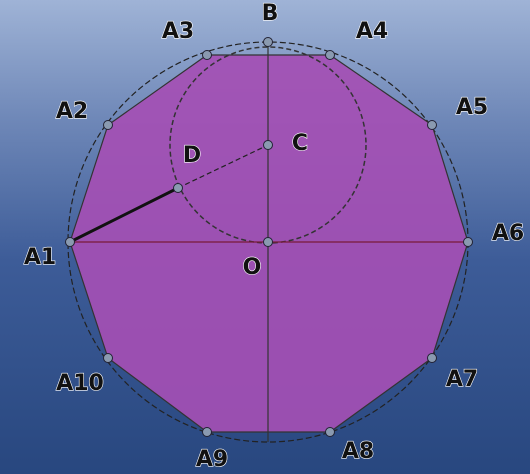 Image resolution: width=530 pixels, height=474 pixels. Describe the element at coordinates (300, 143) in the screenshot. I see `point-label: C` at that location.